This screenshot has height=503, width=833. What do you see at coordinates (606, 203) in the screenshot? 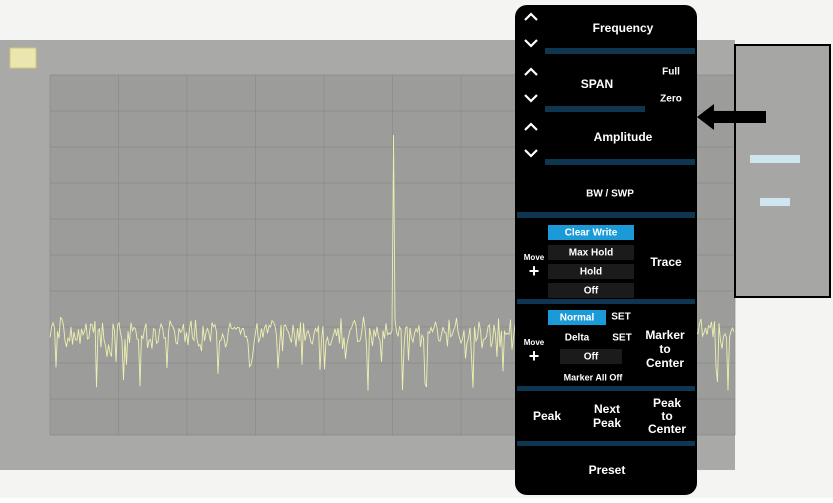
I see `bw-section: BW / SWP` at bounding box center [606, 203].